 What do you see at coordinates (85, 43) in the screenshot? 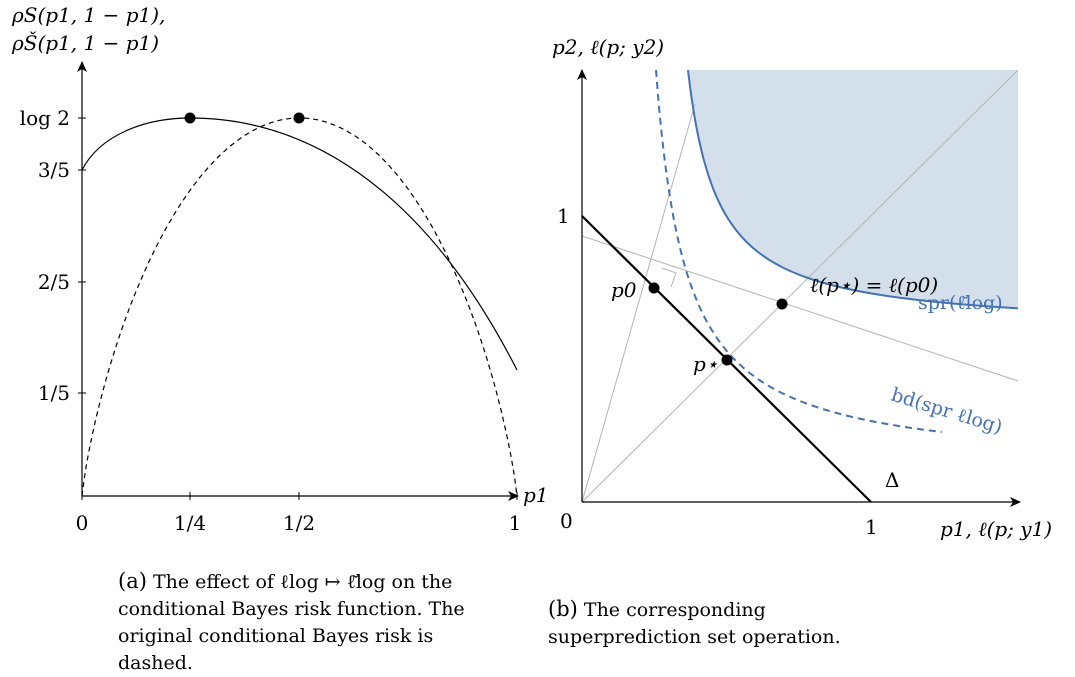
I see `a-y-label-2: ρŠ(p1, 1 − p1)` at bounding box center [85, 43].